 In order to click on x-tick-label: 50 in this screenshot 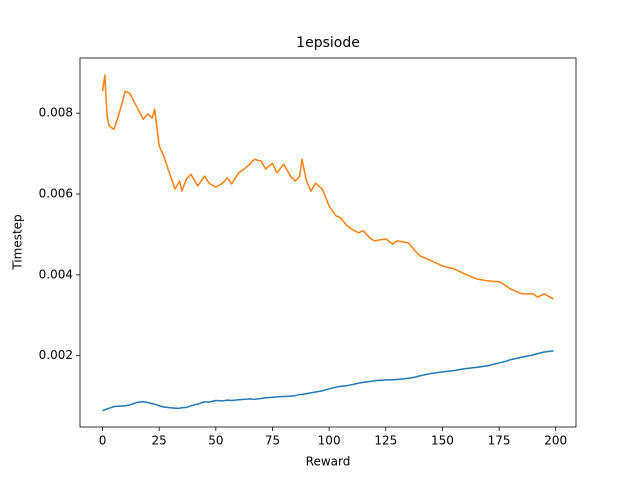, I will do `click(215, 441)`.